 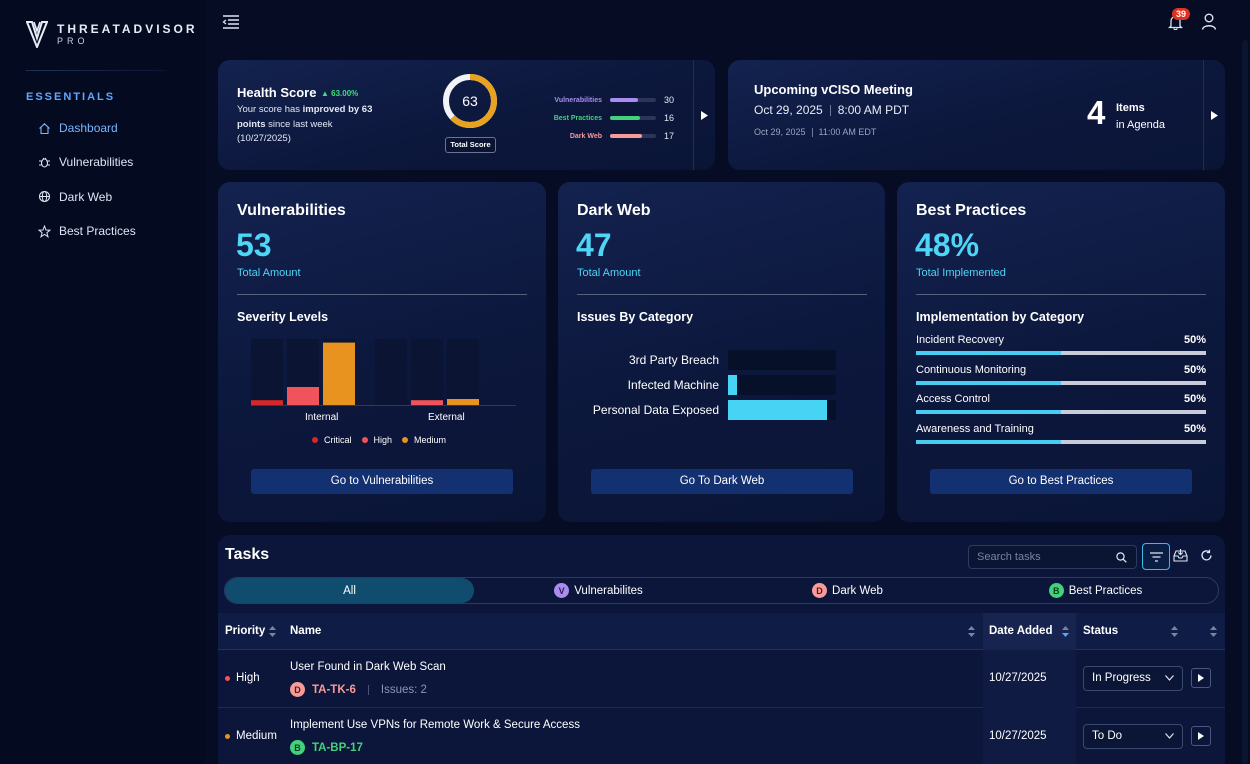 I want to click on page-scrollbar, so click(x=1245, y=402).